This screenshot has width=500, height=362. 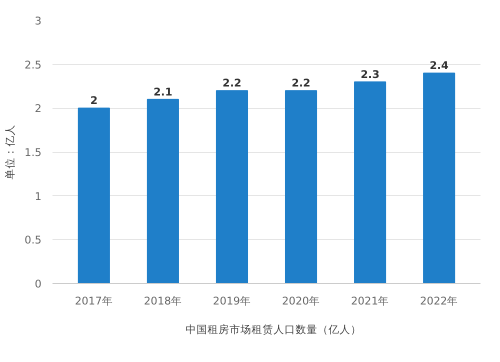 I want to click on x-tick-label: 2017年, so click(x=93, y=301).